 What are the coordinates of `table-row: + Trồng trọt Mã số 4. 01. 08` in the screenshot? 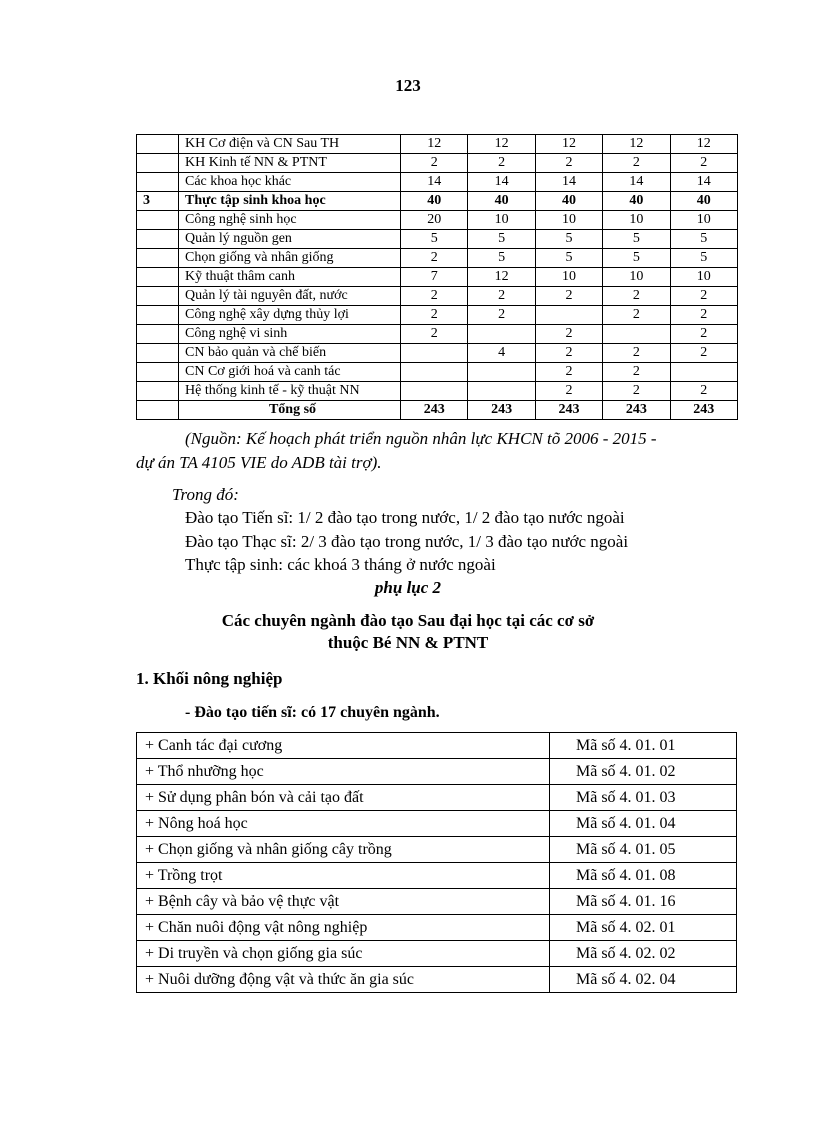 It's located at (436, 875).